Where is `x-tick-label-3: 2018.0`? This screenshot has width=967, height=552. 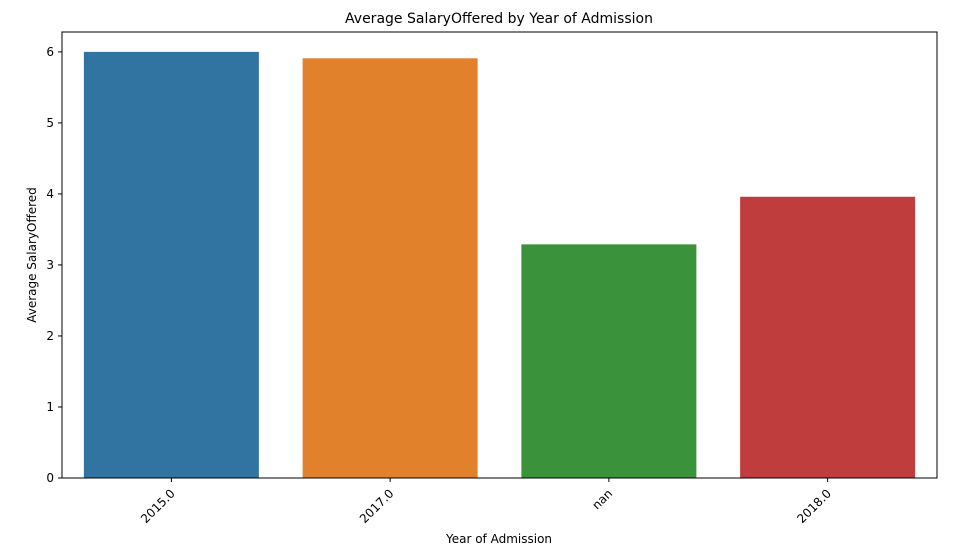
x-tick-label-3: 2018.0 is located at coordinates (814, 506).